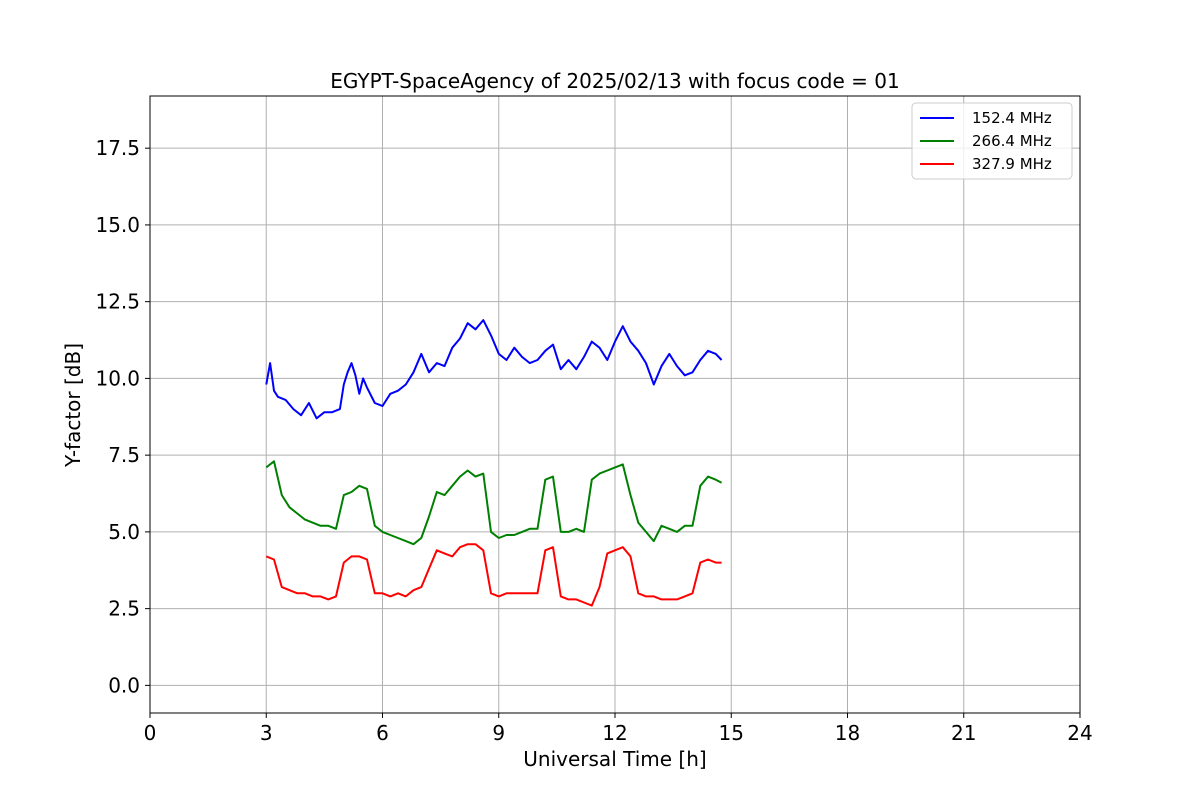 The image size is (1200, 800). What do you see at coordinates (498, 733) in the screenshot?
I see `x-tick-label: 9` at bounding box center [498, 733].